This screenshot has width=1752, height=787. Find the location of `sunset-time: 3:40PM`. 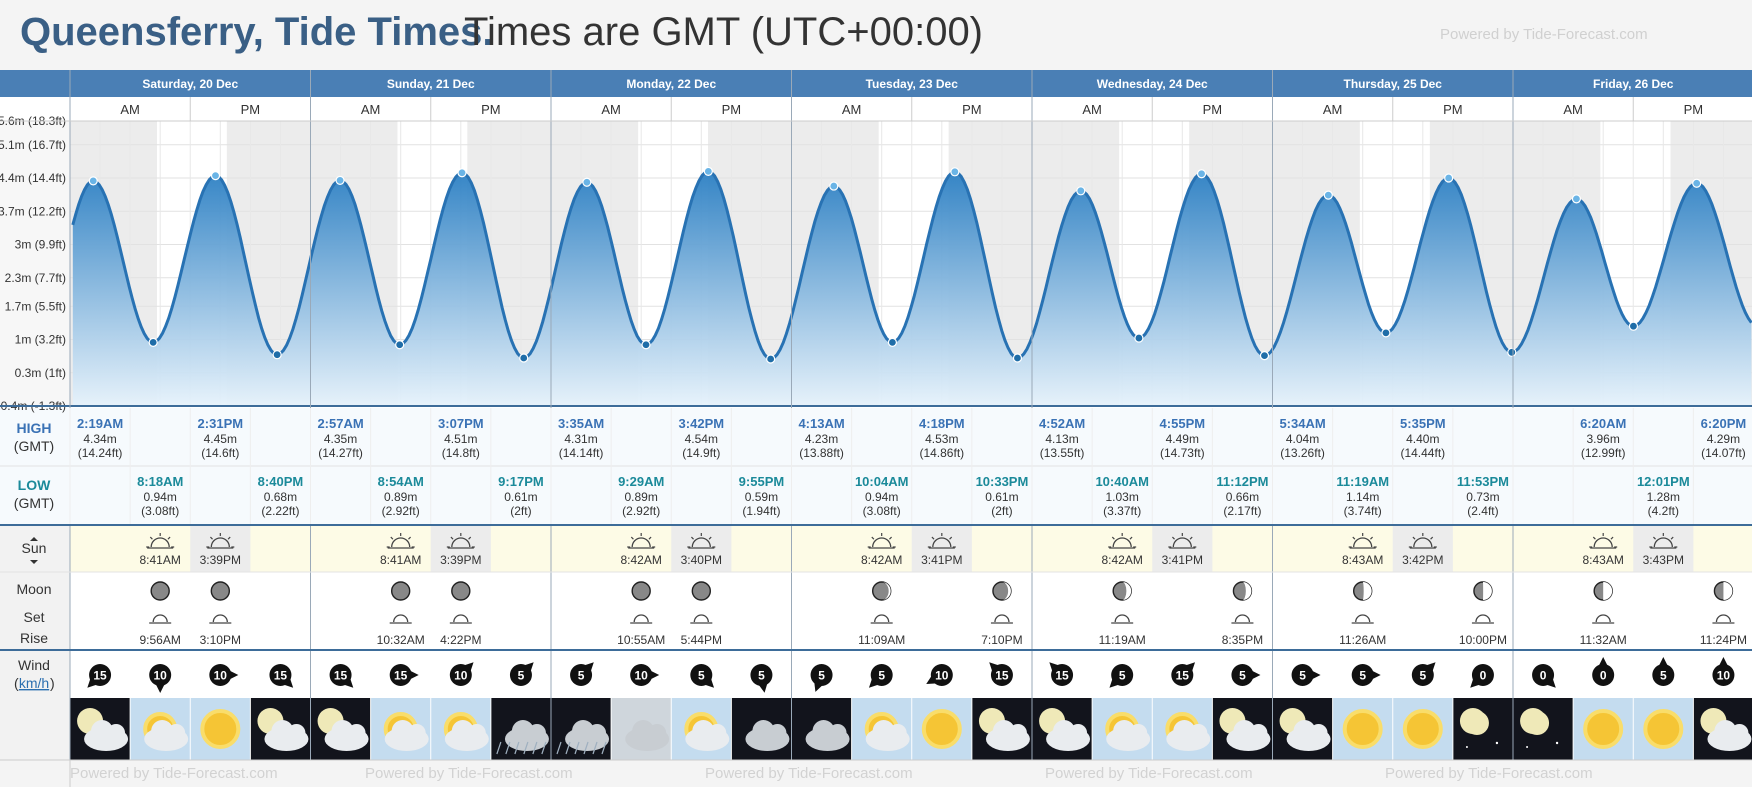

sunset-time: 3:40PM is located at coordinates (701, 560).